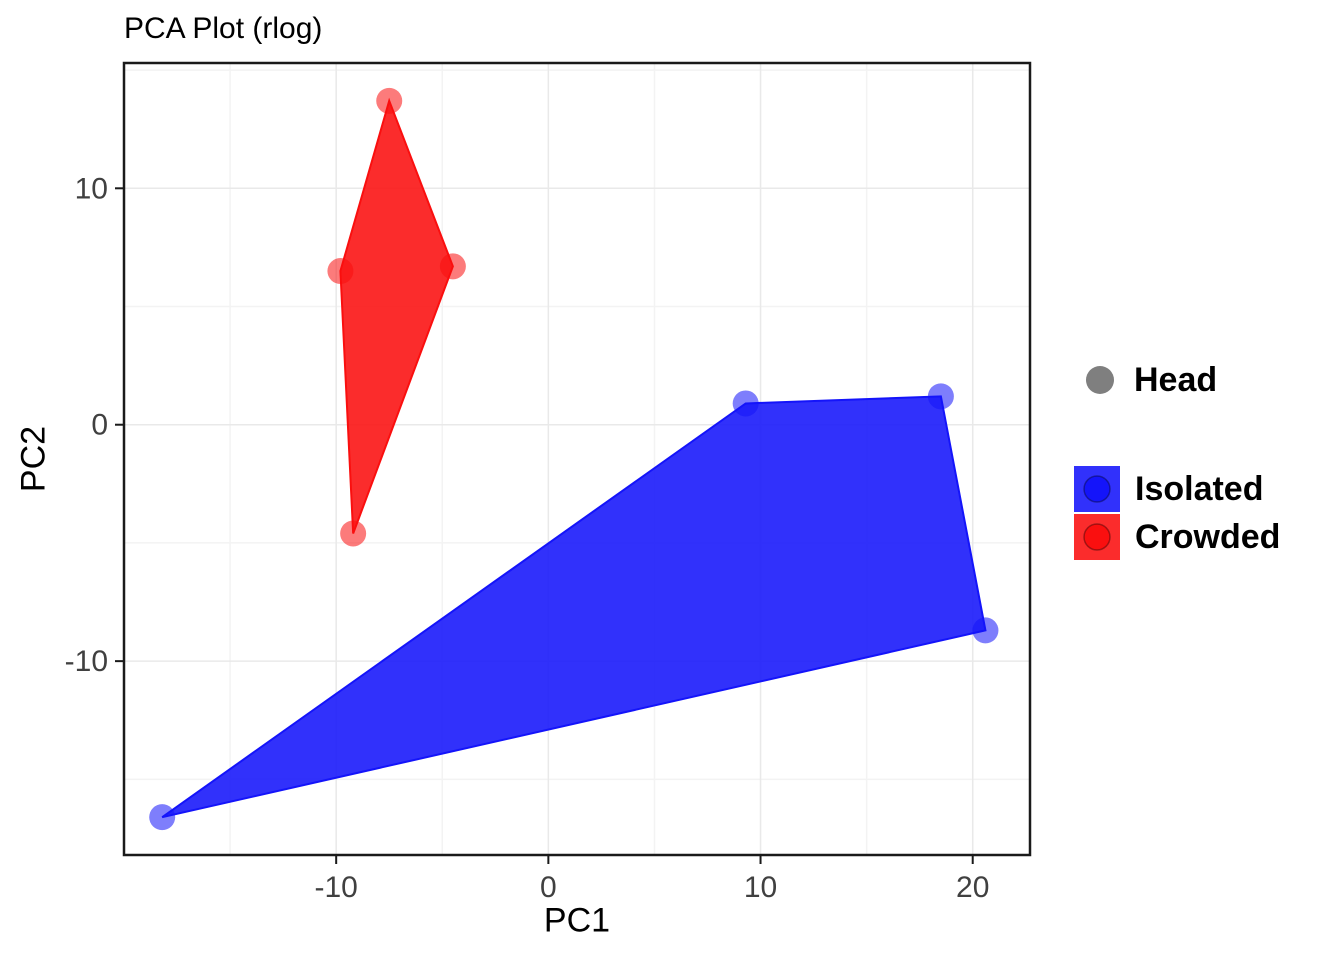  Describe the element at coordinates (86, 661) in the screenshot. I see `y-tick-label: -10` at that location.